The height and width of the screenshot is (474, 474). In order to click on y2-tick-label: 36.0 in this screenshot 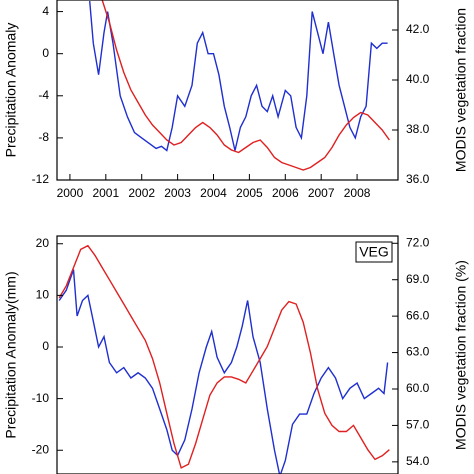, I will do `click(418, 179)`.